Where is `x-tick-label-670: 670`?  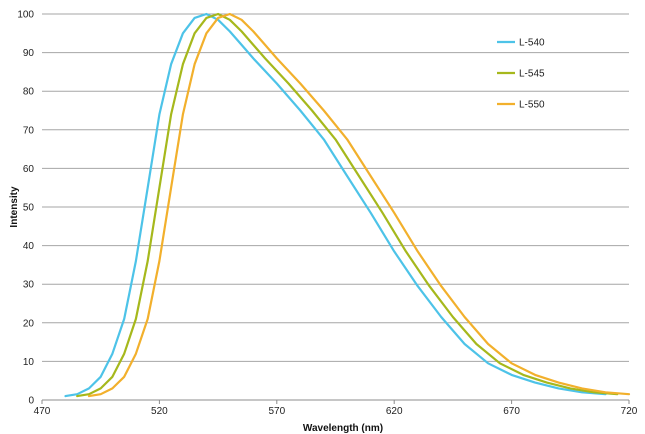 x-tick-label-670: 670 is located at coordinates (511, 411).